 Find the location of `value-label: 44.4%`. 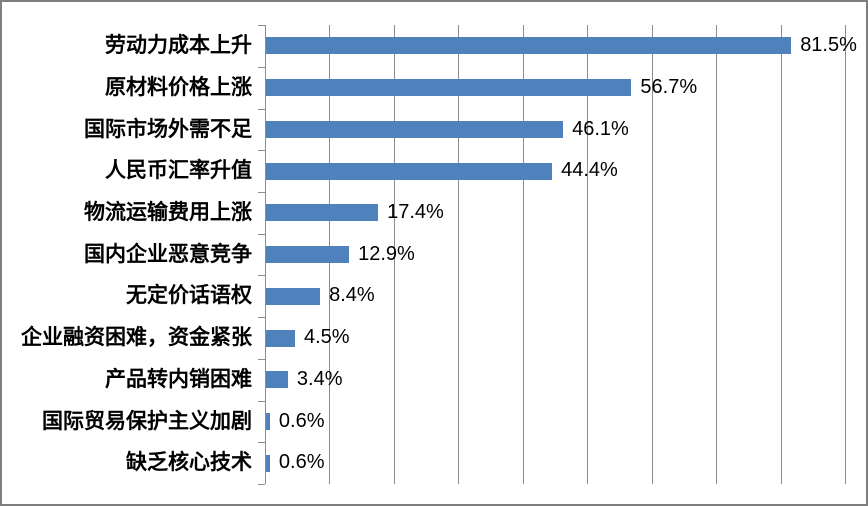

value-label: 44.4% is located at coordinates (589, 170).